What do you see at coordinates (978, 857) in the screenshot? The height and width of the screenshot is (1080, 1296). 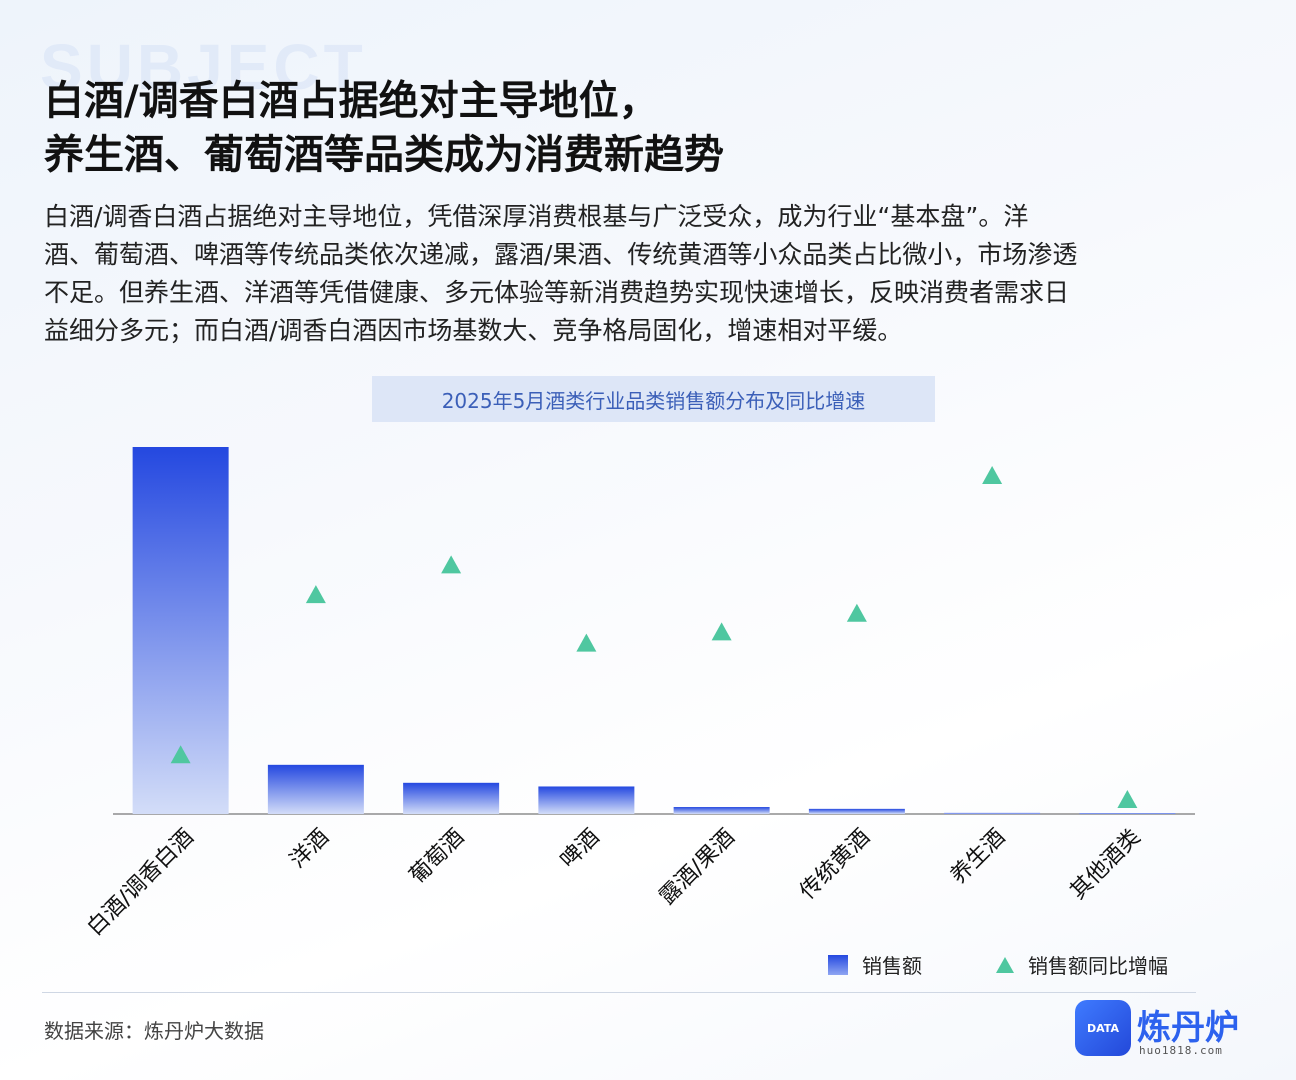 I see `x-tick-label-6: 养生酒` at bounding box center [978, 857].